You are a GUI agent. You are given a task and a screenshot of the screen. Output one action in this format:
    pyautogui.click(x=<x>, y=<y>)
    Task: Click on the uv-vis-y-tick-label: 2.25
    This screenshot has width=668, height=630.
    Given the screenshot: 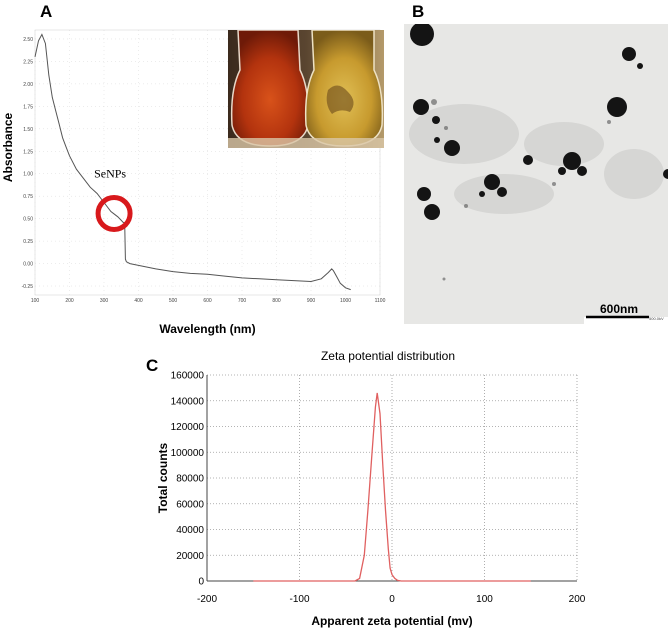 What is the action you would take?
    pyautogui.click(x=28, y=62)
    